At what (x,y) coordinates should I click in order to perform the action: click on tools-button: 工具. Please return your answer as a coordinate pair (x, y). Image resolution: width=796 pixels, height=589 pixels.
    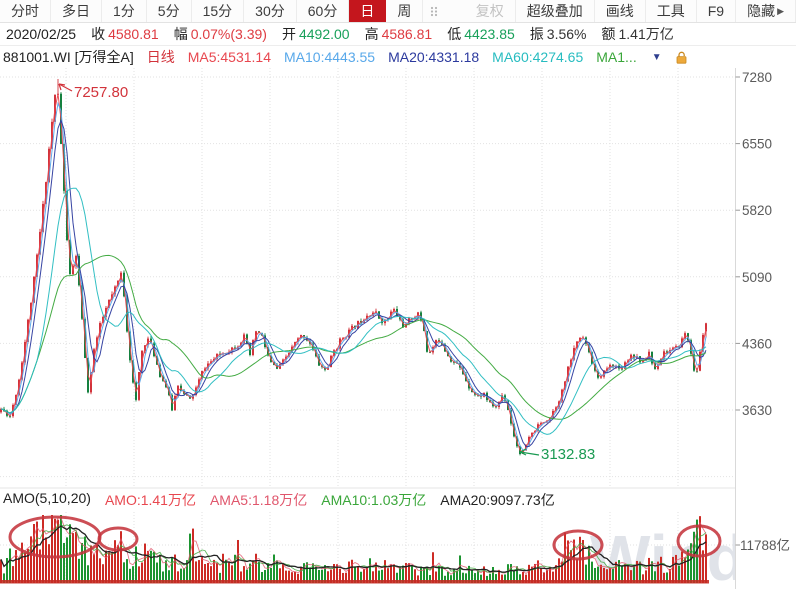
    Looking at the image, I should click on (671, 11).